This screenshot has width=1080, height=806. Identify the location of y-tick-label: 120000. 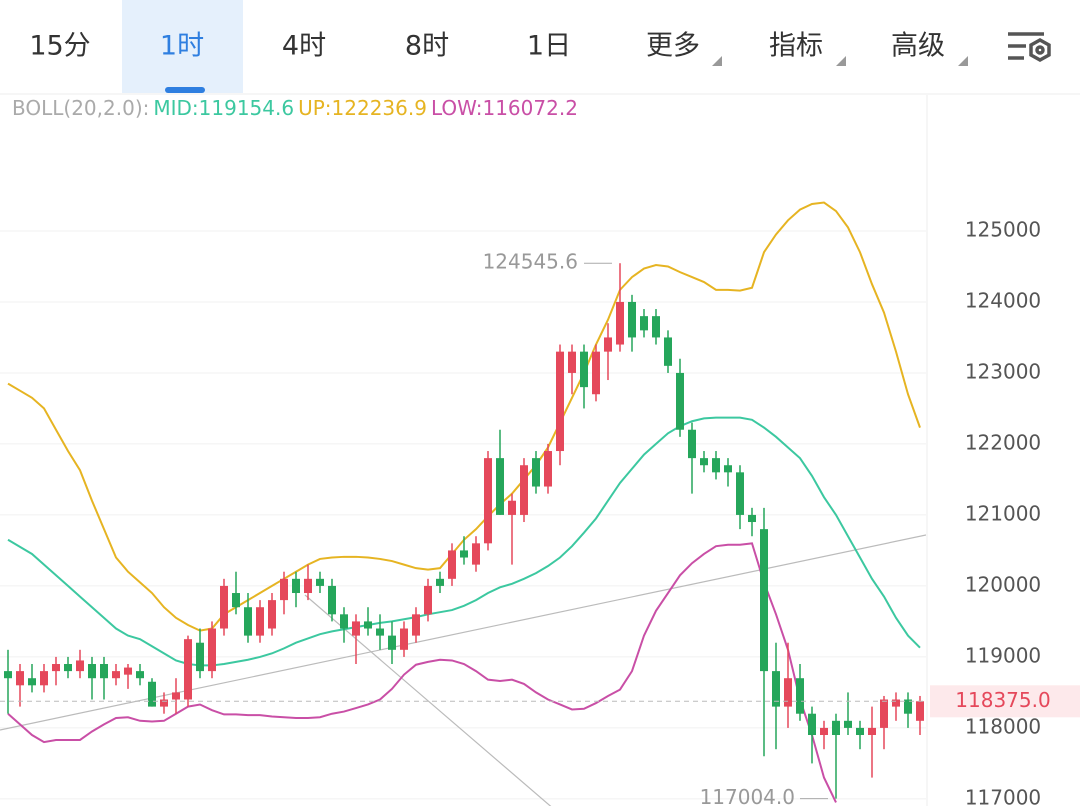
(1003, 584).